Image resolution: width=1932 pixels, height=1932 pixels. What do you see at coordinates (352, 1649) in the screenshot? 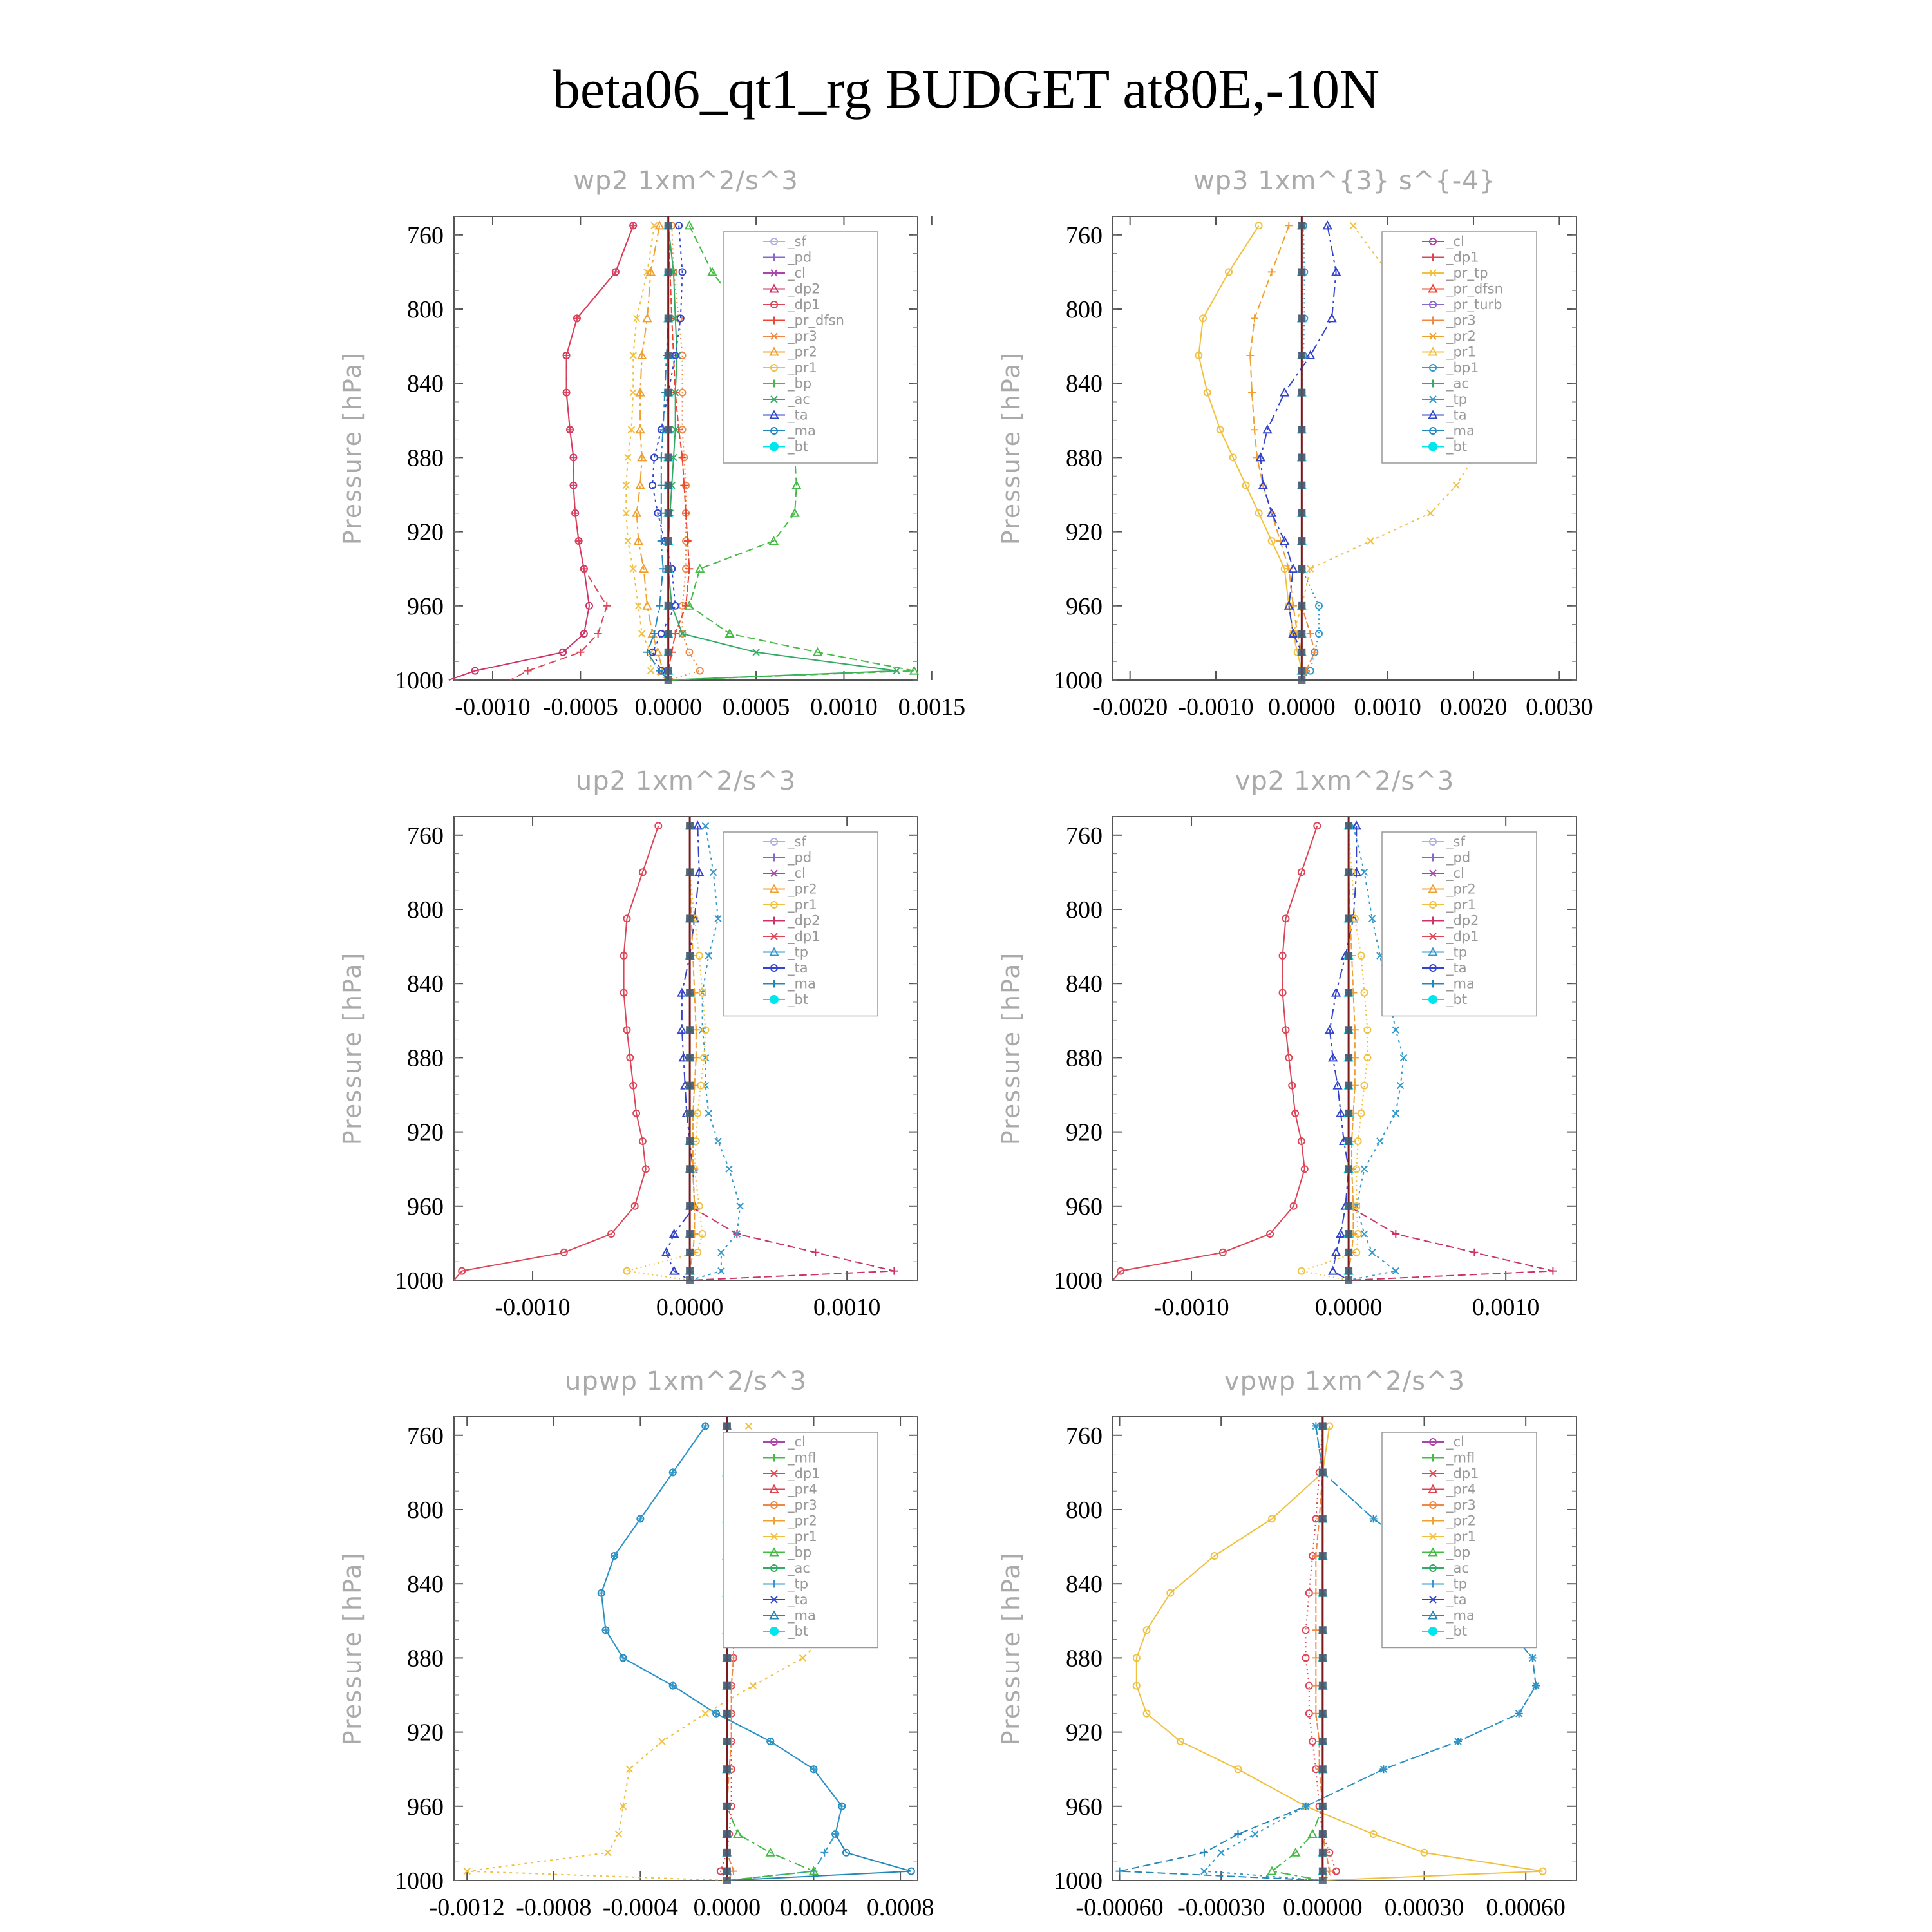
I see `panel-5-ylabel: Pressure [hPa]` at bounding box center [352, 1649].